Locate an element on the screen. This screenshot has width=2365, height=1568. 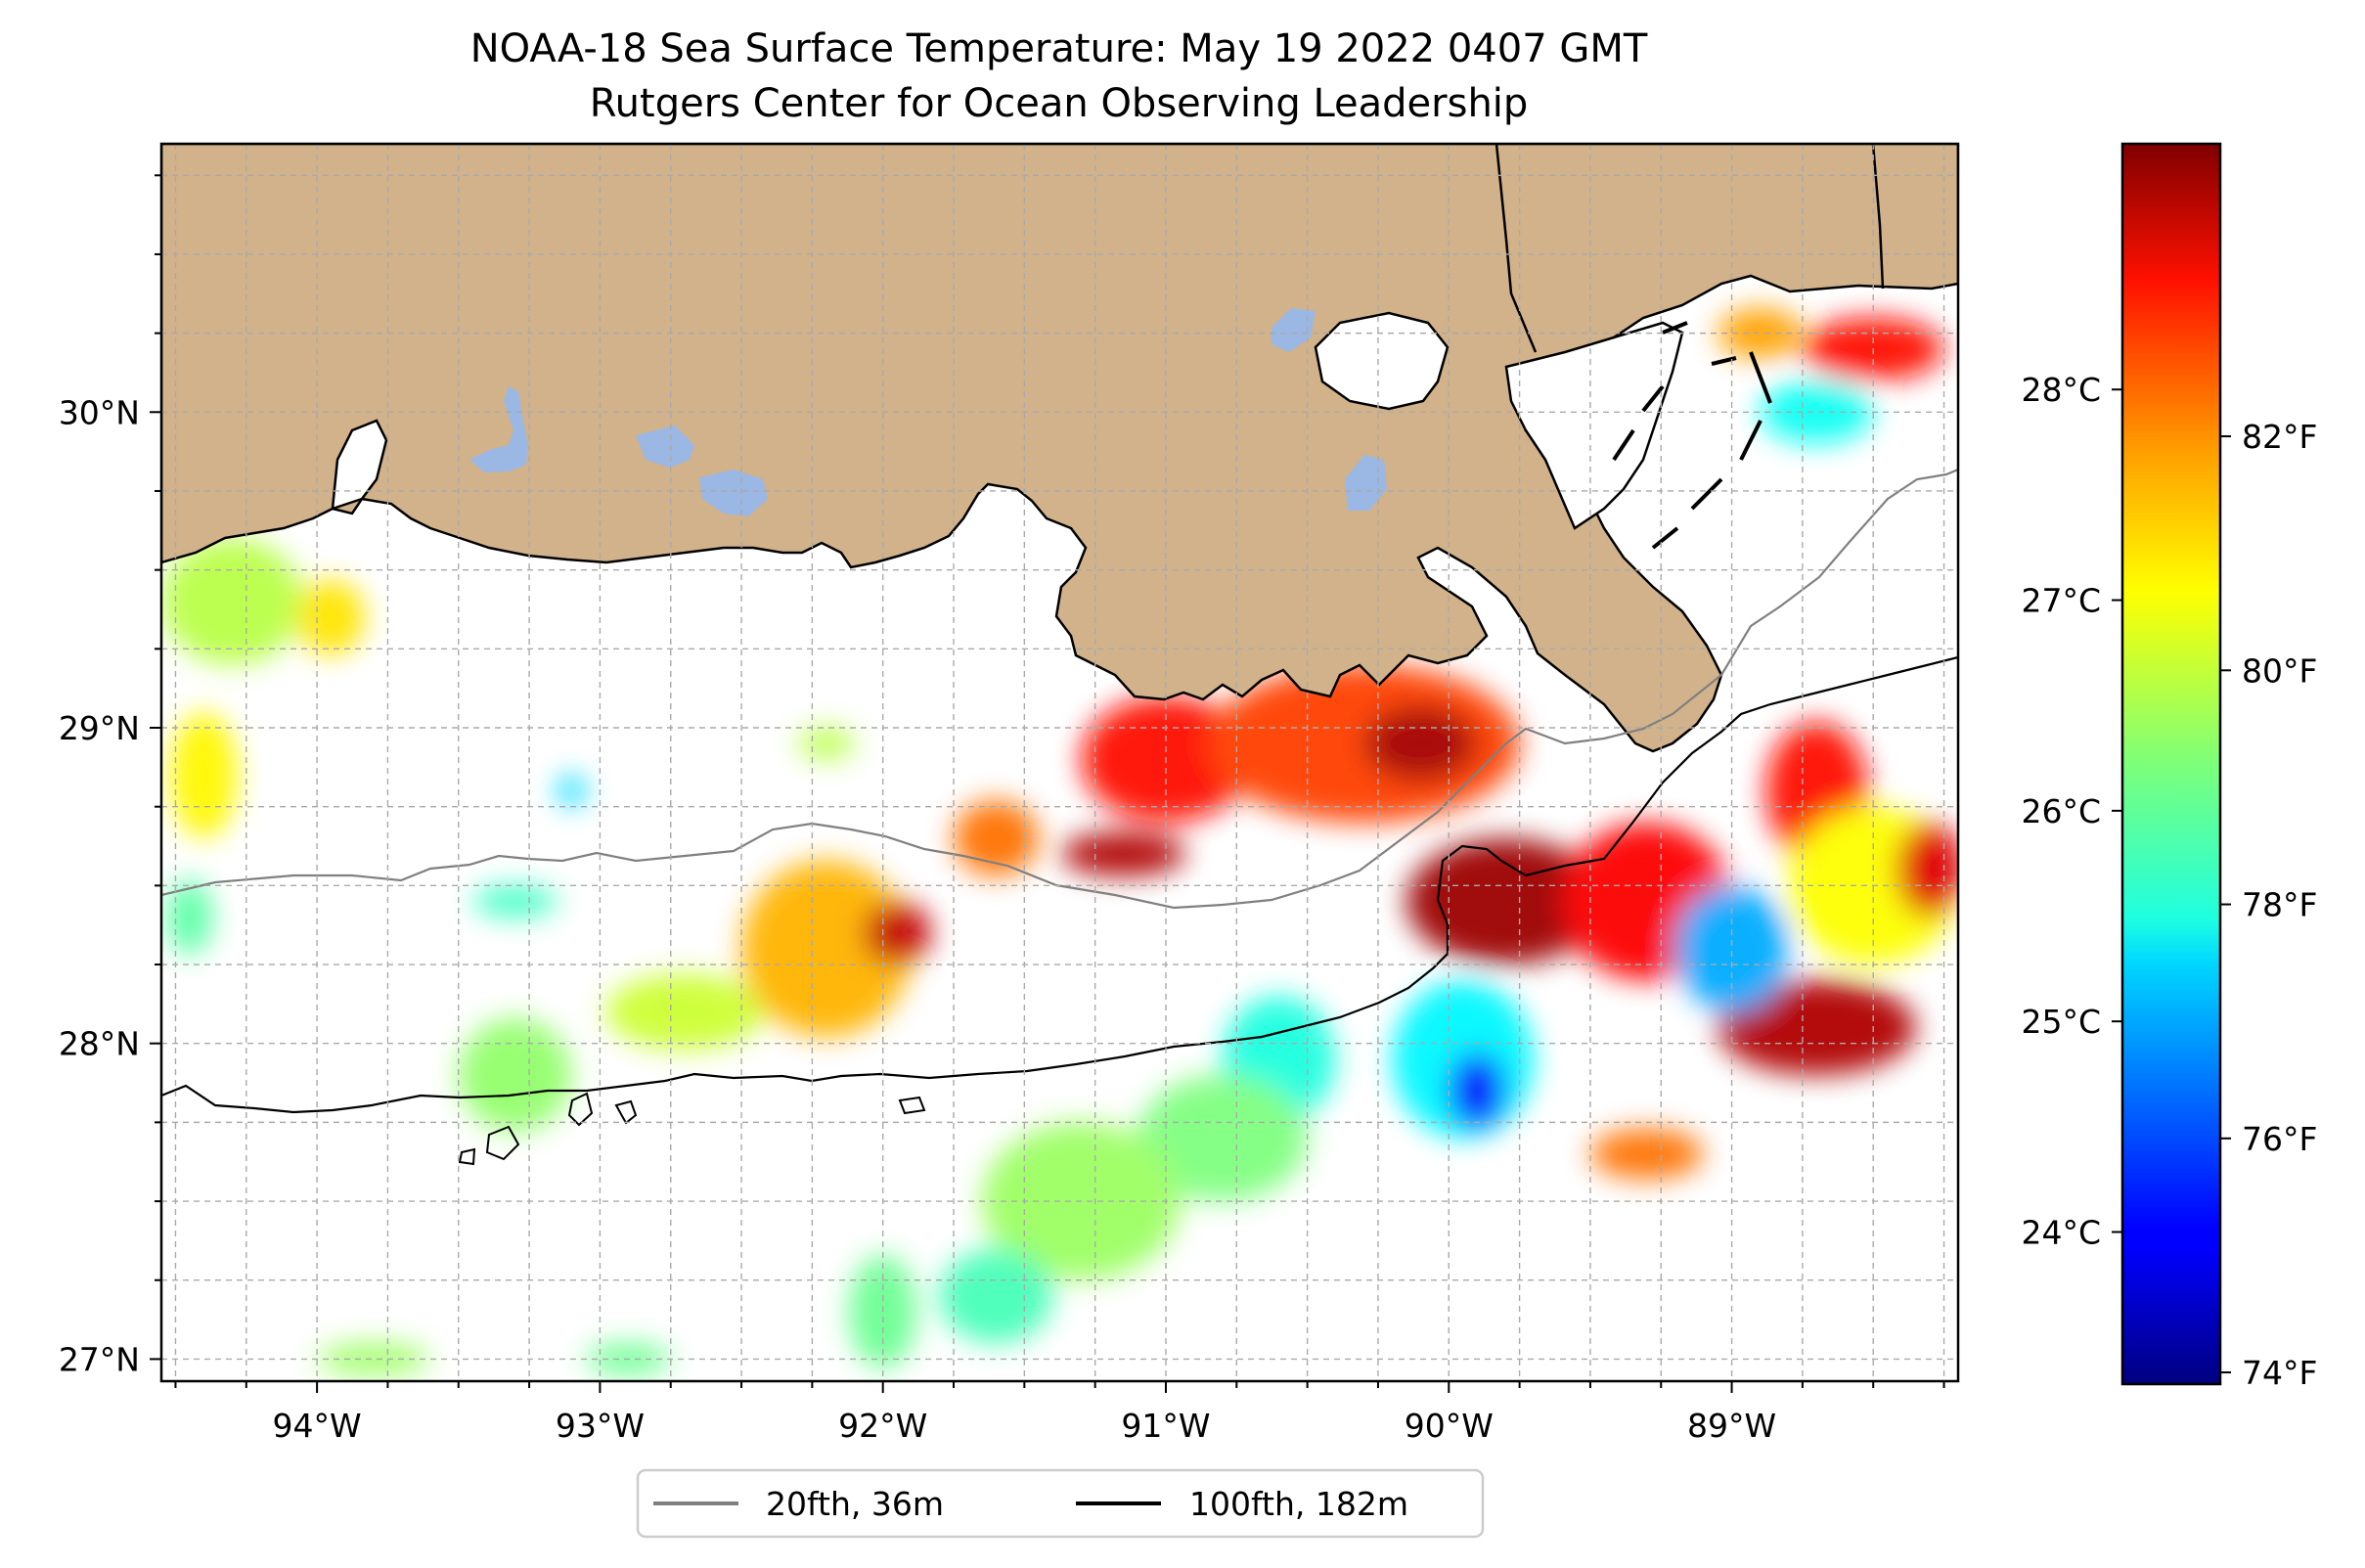
sabine-lake is located at coordinates (359, 465).